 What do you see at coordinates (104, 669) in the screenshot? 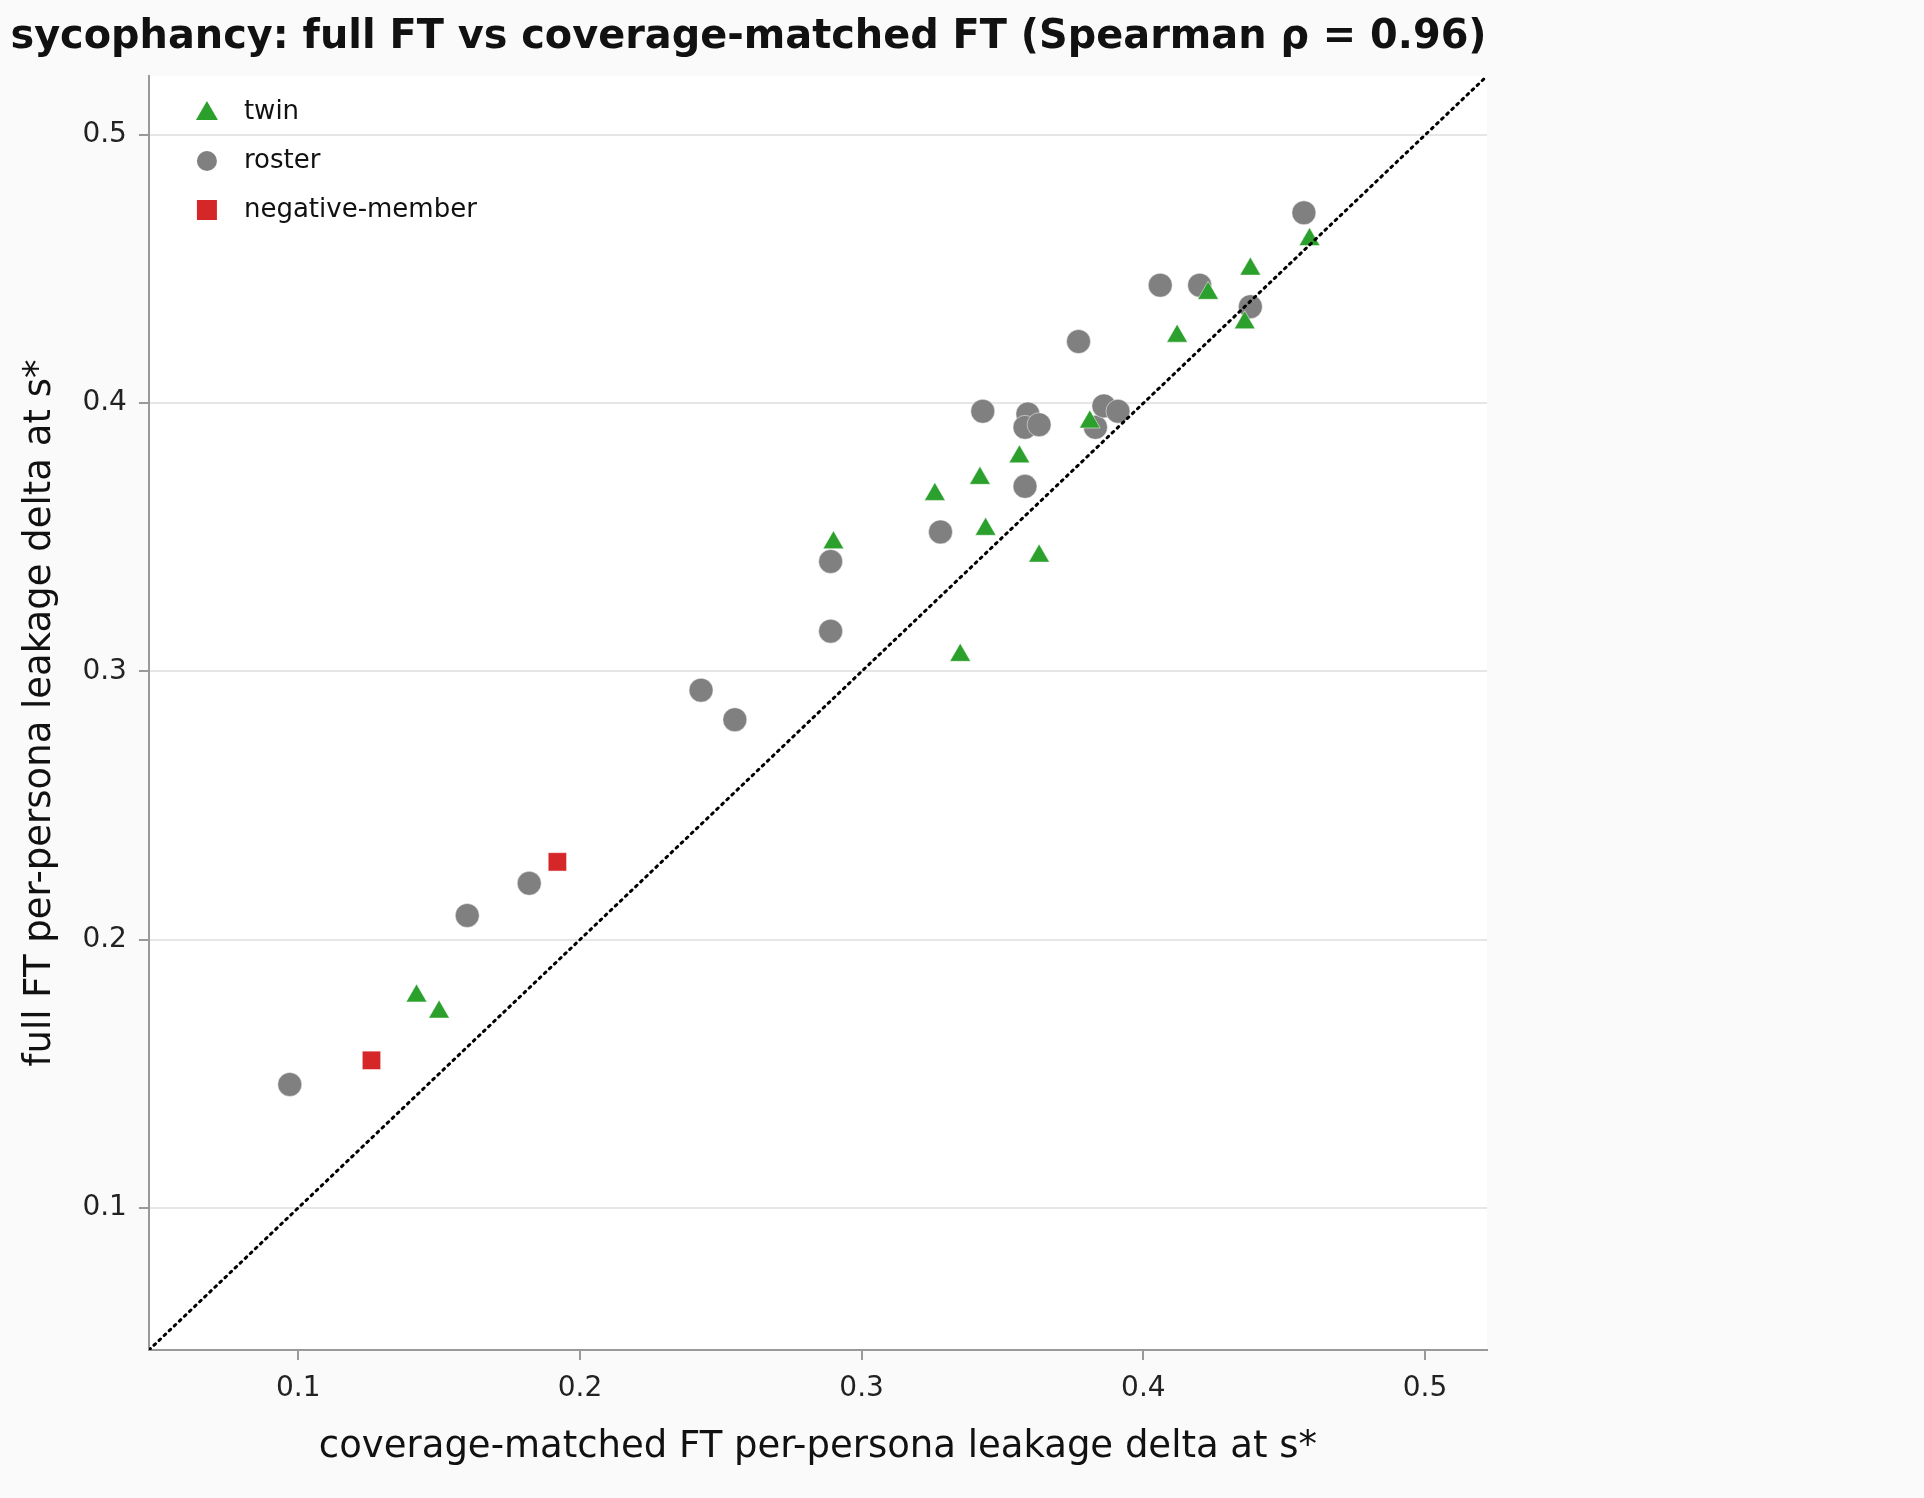
I see `y-tick-label: 0.3` at bounding box center [104, 669].